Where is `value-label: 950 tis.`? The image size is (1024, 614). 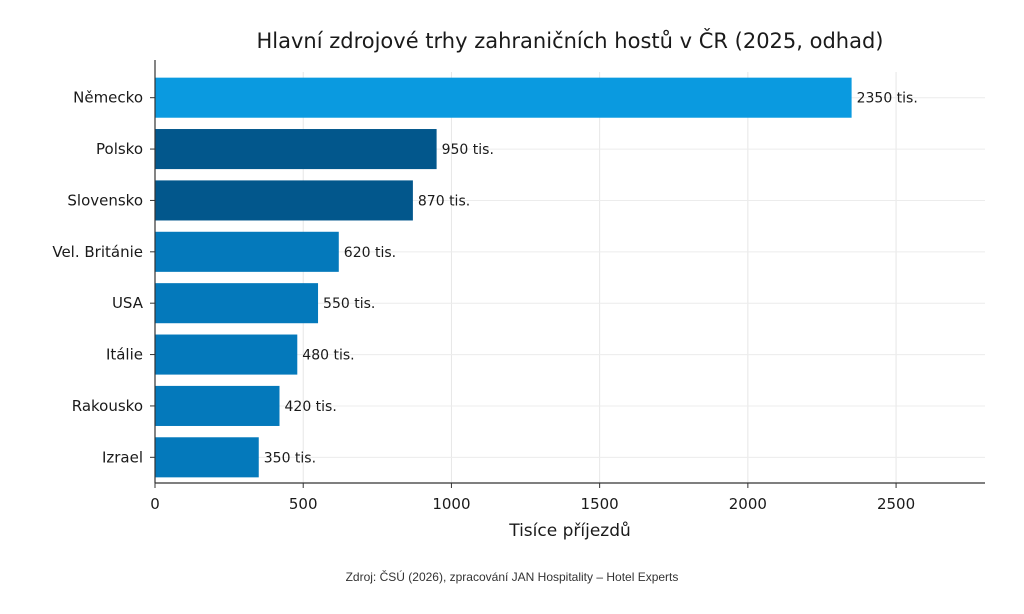
value-label: 950 tis. is located at coordinates (468, 150).